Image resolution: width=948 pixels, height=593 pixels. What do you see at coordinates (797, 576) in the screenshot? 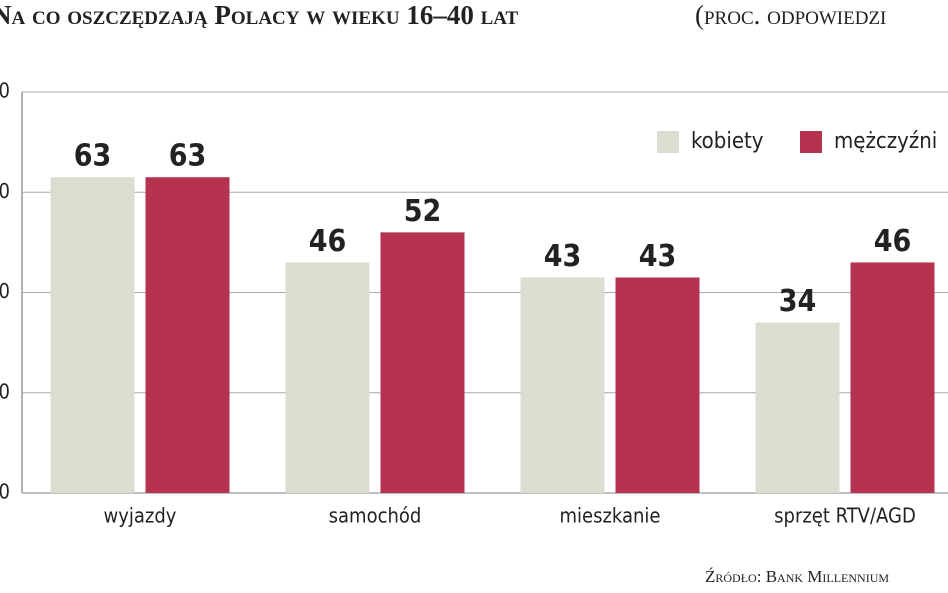
I see `source: Źródło: Bank Millennium` at bounding box center [797, 576].